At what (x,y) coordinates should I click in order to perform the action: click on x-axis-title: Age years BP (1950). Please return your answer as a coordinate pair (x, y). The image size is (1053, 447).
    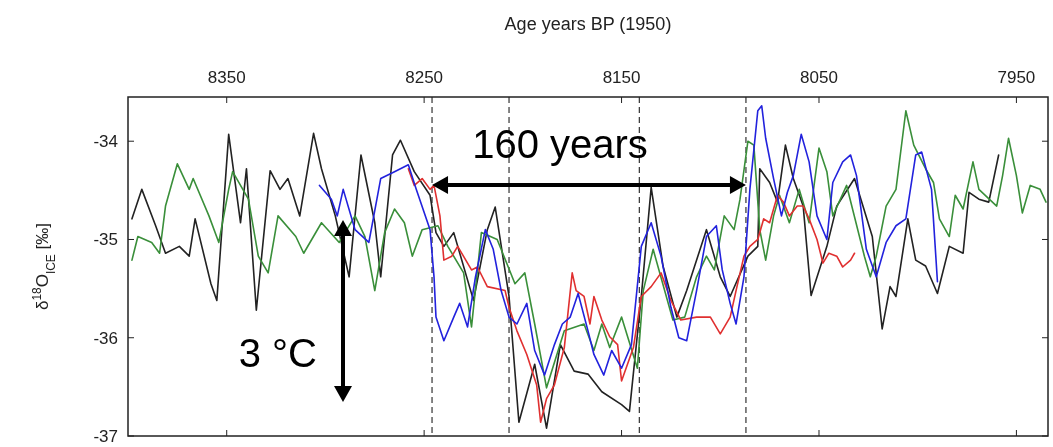
    Looking at the image, I should click on (588, 24).